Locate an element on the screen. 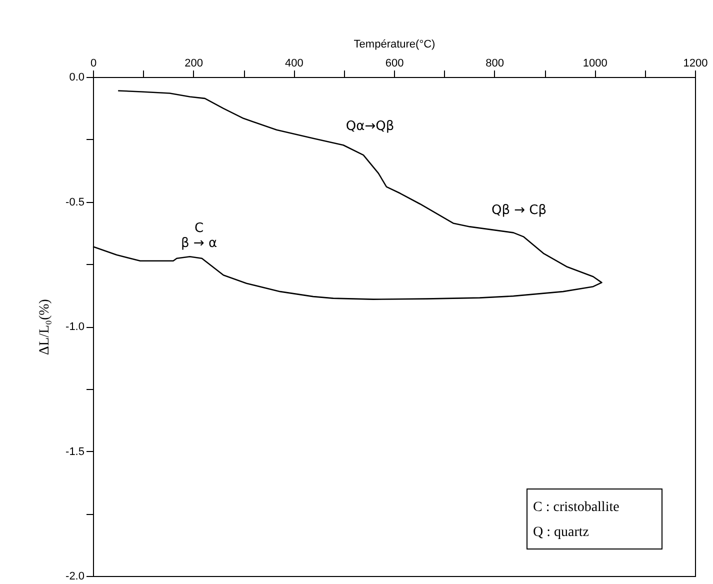 This screenshot has height=584, width=713. y-tick-label: -0.5 is located at coordinates (75, 202).